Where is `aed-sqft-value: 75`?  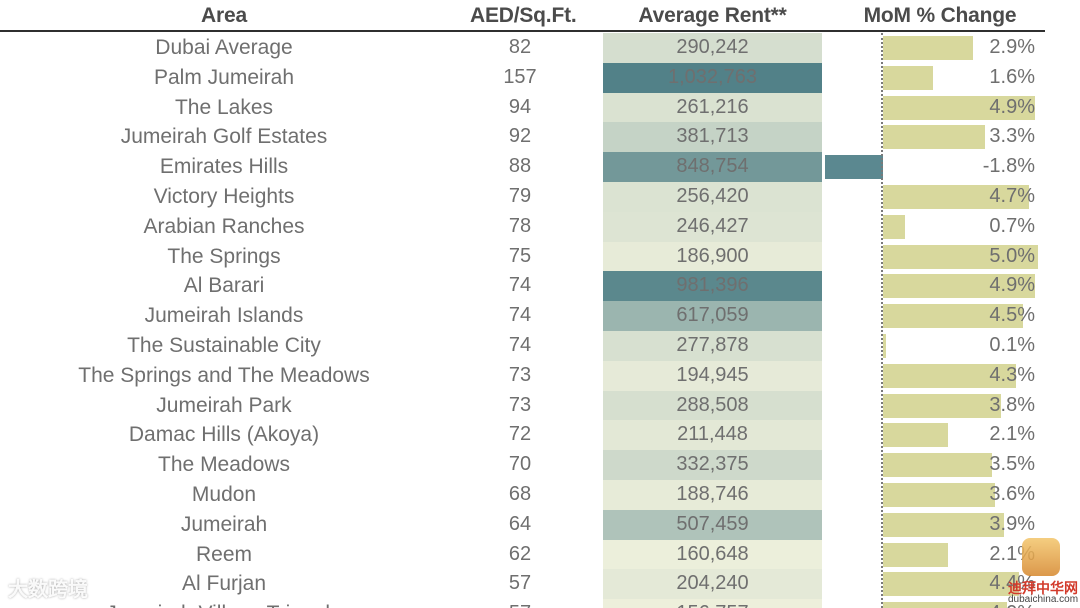 aed-sqft-value: 75 is located at coordinates (520, 255).